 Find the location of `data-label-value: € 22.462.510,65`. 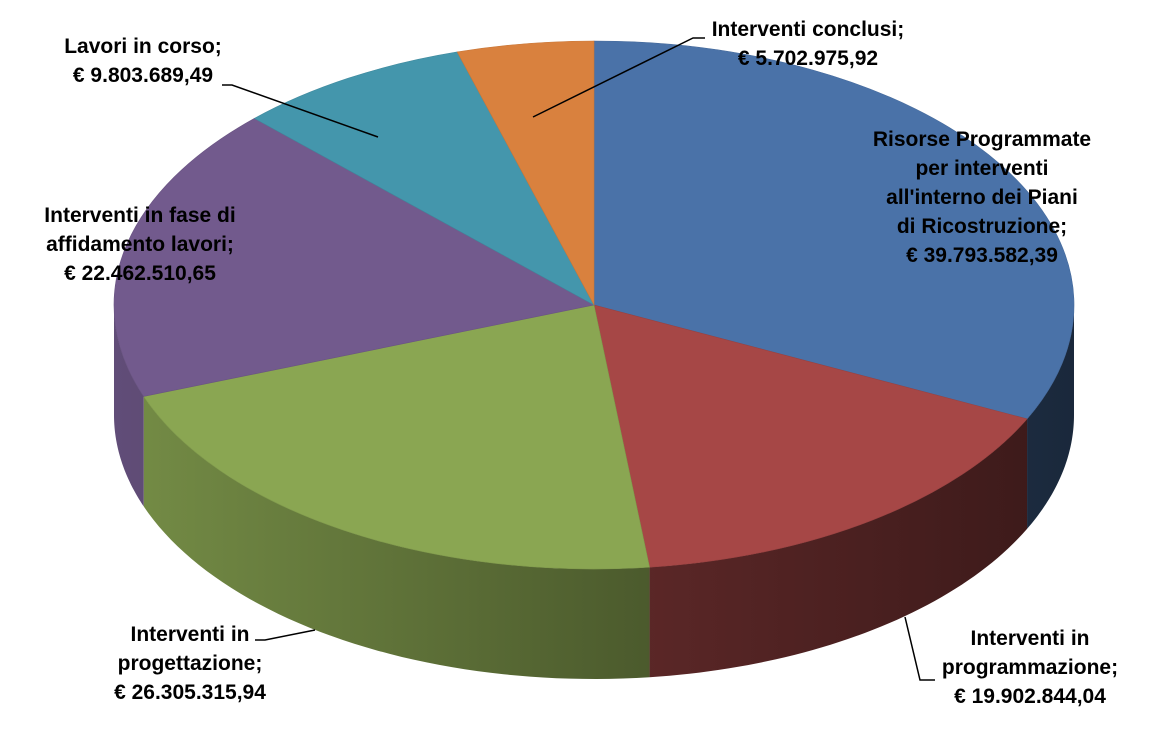

data-label-value: € 22.462.510,65 is located at coordinates (140, 273).